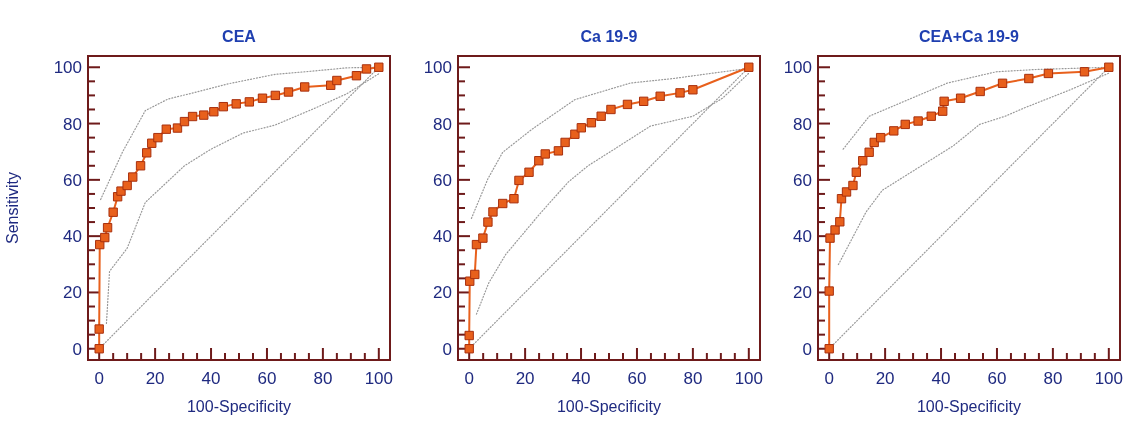  I want to click on y-axis-title: Sensitivity, so click(12, 208).